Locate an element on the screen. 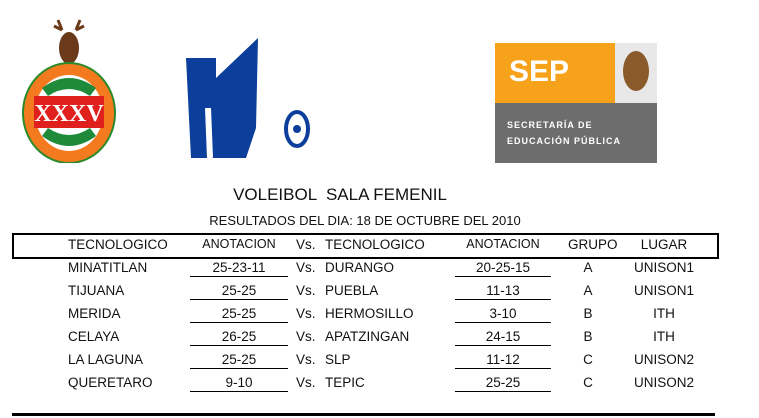  cell-team1: MINATITLAN is located at coordinates (108, 267).